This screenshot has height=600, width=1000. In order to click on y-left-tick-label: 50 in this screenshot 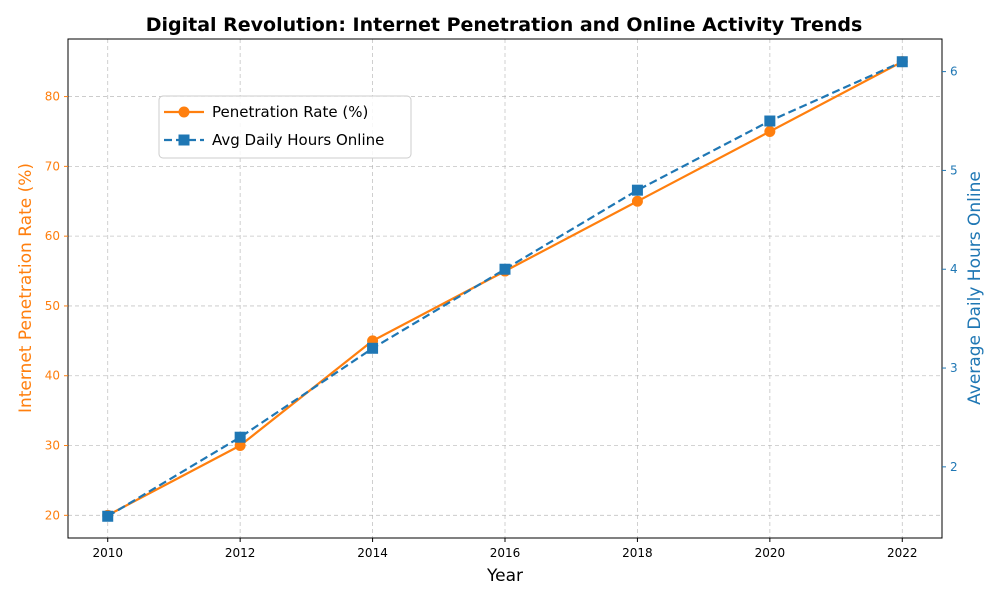, I will do `click(52, 306)`.